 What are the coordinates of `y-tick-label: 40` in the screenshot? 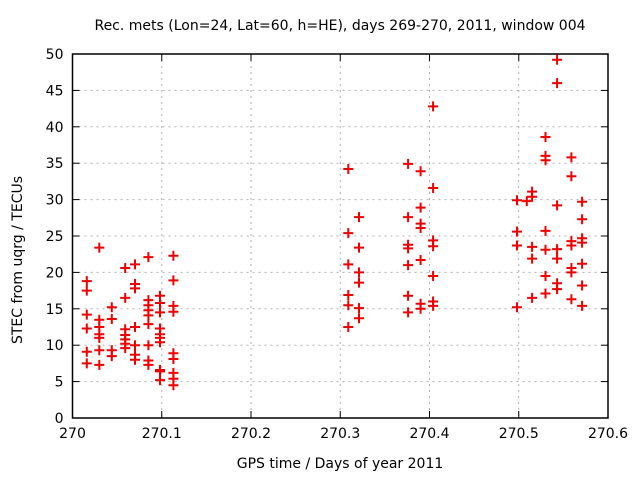 It's located at (55, 128).